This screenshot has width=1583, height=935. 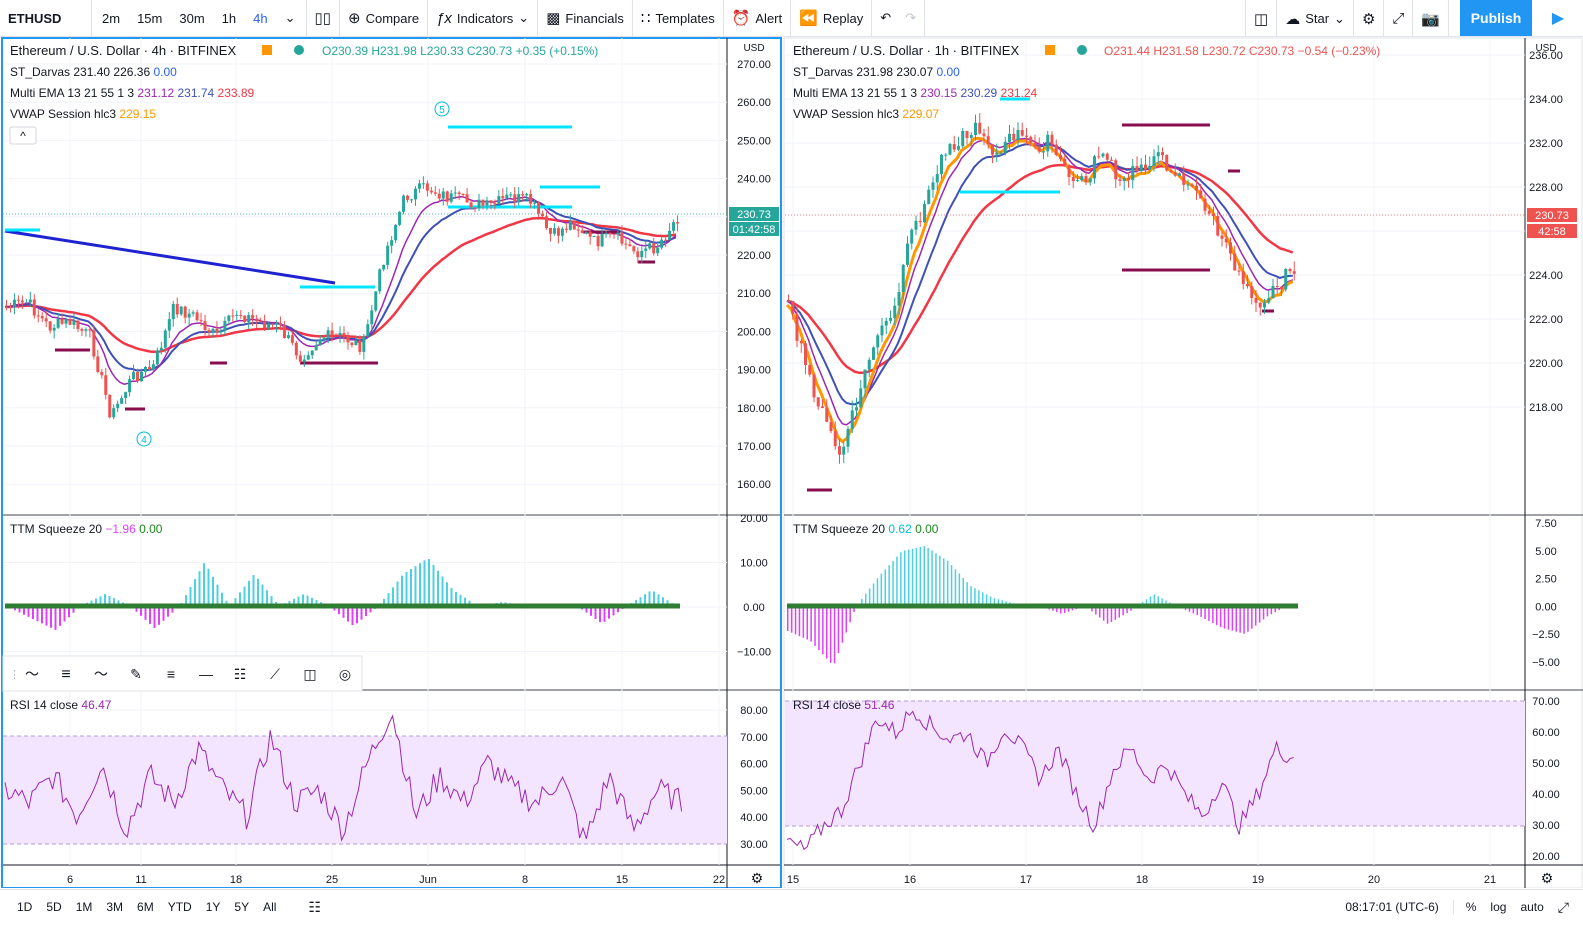 What do you see at coordinates (314, 906) in the screenshot?
I see `goto-date-icon: ☷` at bounding box center [314, 906].